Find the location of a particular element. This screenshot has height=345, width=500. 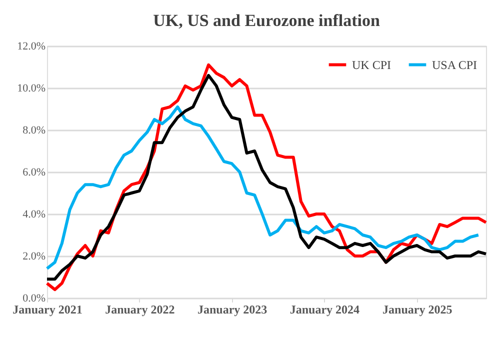

y-tick-label: 4.0% is located at coordinates (34, 214).